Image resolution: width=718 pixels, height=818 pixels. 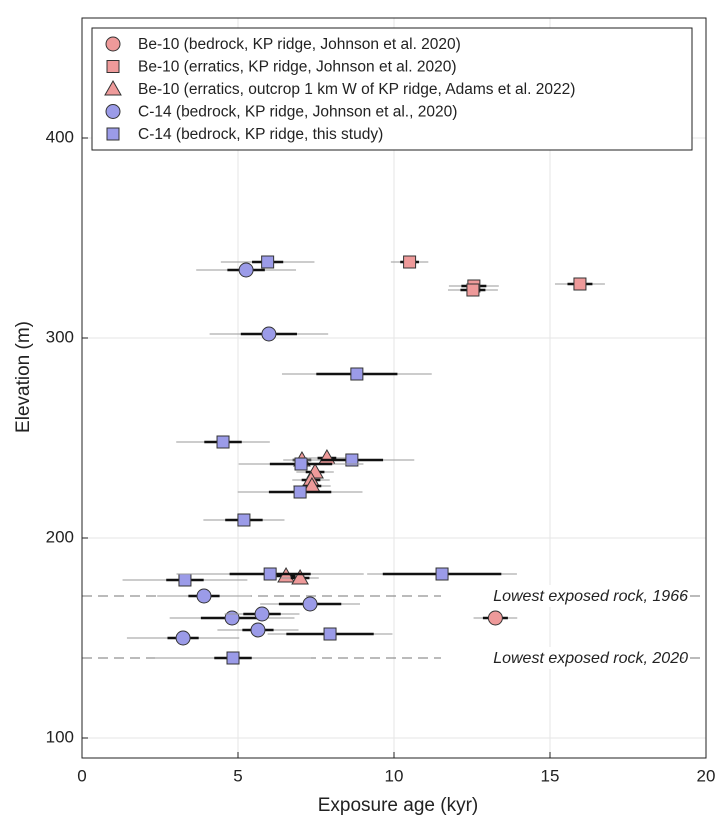 What do you see at coordinates (60, 536) in the screenshot?
I see `y-tick-label: 200` at bounding box center [60, 536].